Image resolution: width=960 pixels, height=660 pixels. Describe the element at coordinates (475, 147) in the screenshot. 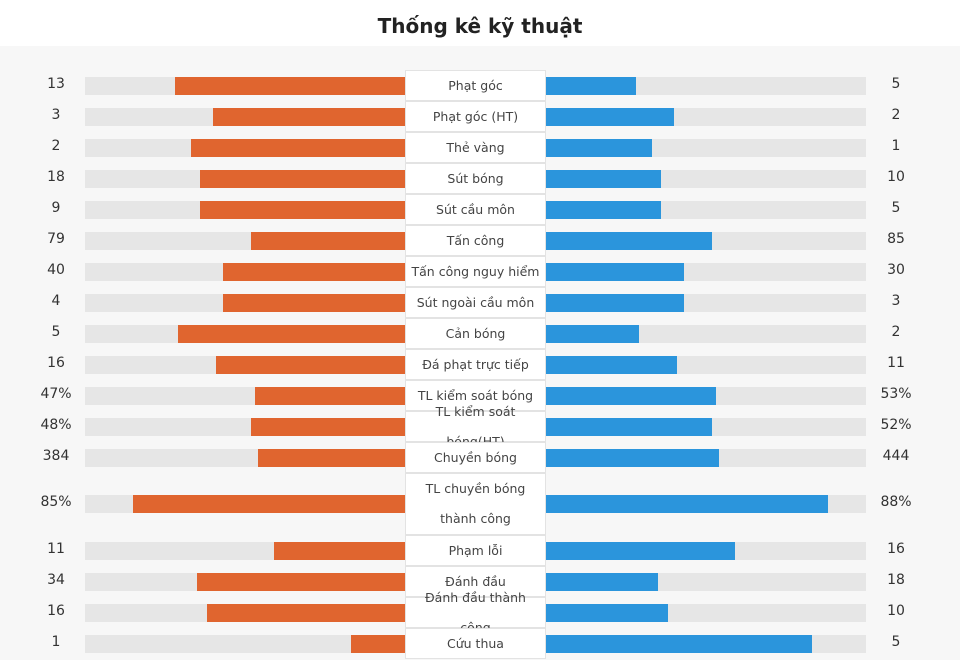

I see `stat-label: Thẻ vàng` at that location.